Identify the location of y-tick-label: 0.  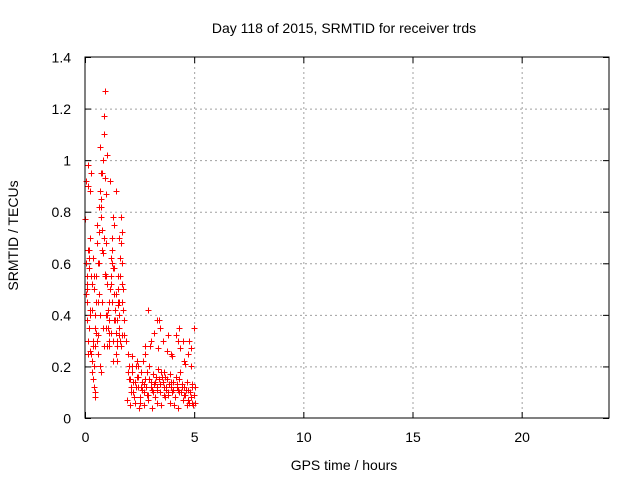
(67, 419).